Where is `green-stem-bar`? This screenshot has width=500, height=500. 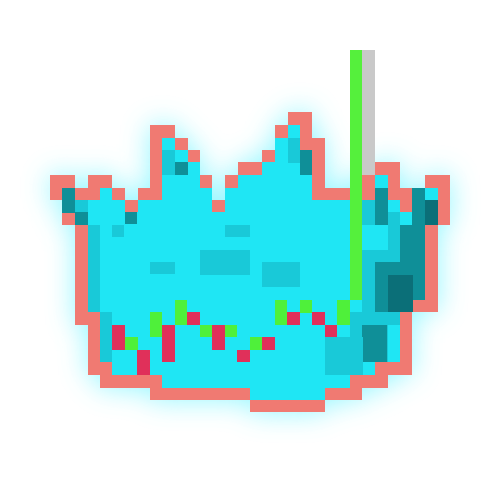 green-stem-bar is located at coordinates (362, 175).